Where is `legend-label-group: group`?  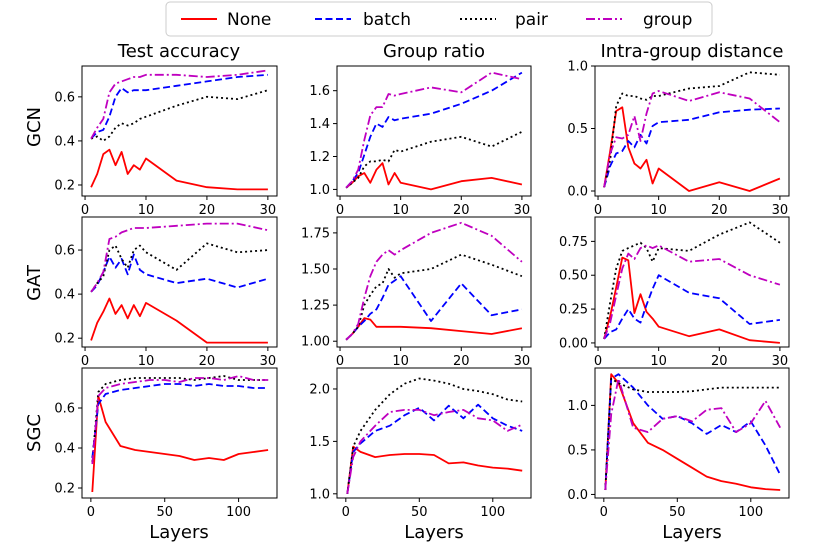
legend-label-group: group is located at coordinates (667, 20).